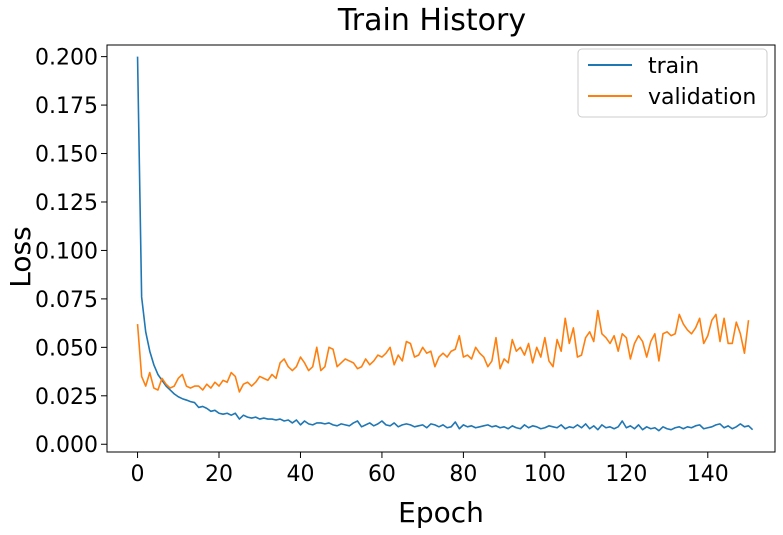 This screenshot has width=783, height=535. I want to click on x-tick-label: 140, so click(708, 474).